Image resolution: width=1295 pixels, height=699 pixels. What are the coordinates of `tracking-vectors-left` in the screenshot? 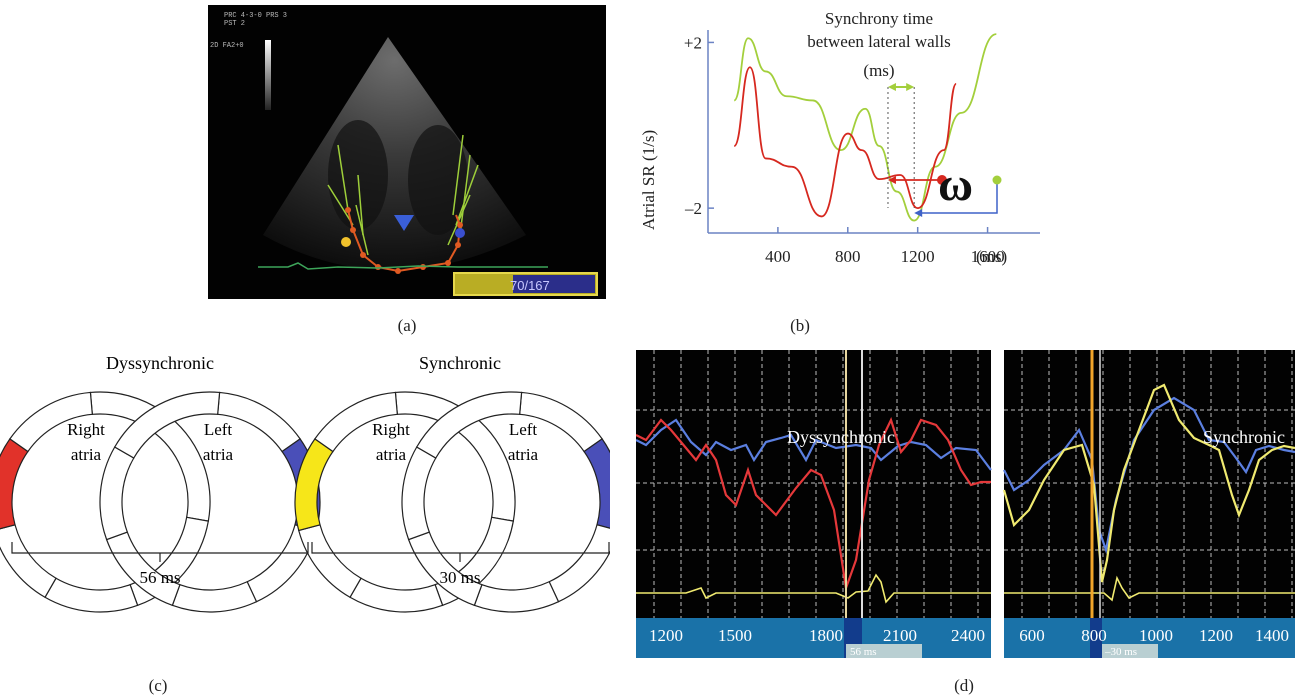 It's located at (348, 200).